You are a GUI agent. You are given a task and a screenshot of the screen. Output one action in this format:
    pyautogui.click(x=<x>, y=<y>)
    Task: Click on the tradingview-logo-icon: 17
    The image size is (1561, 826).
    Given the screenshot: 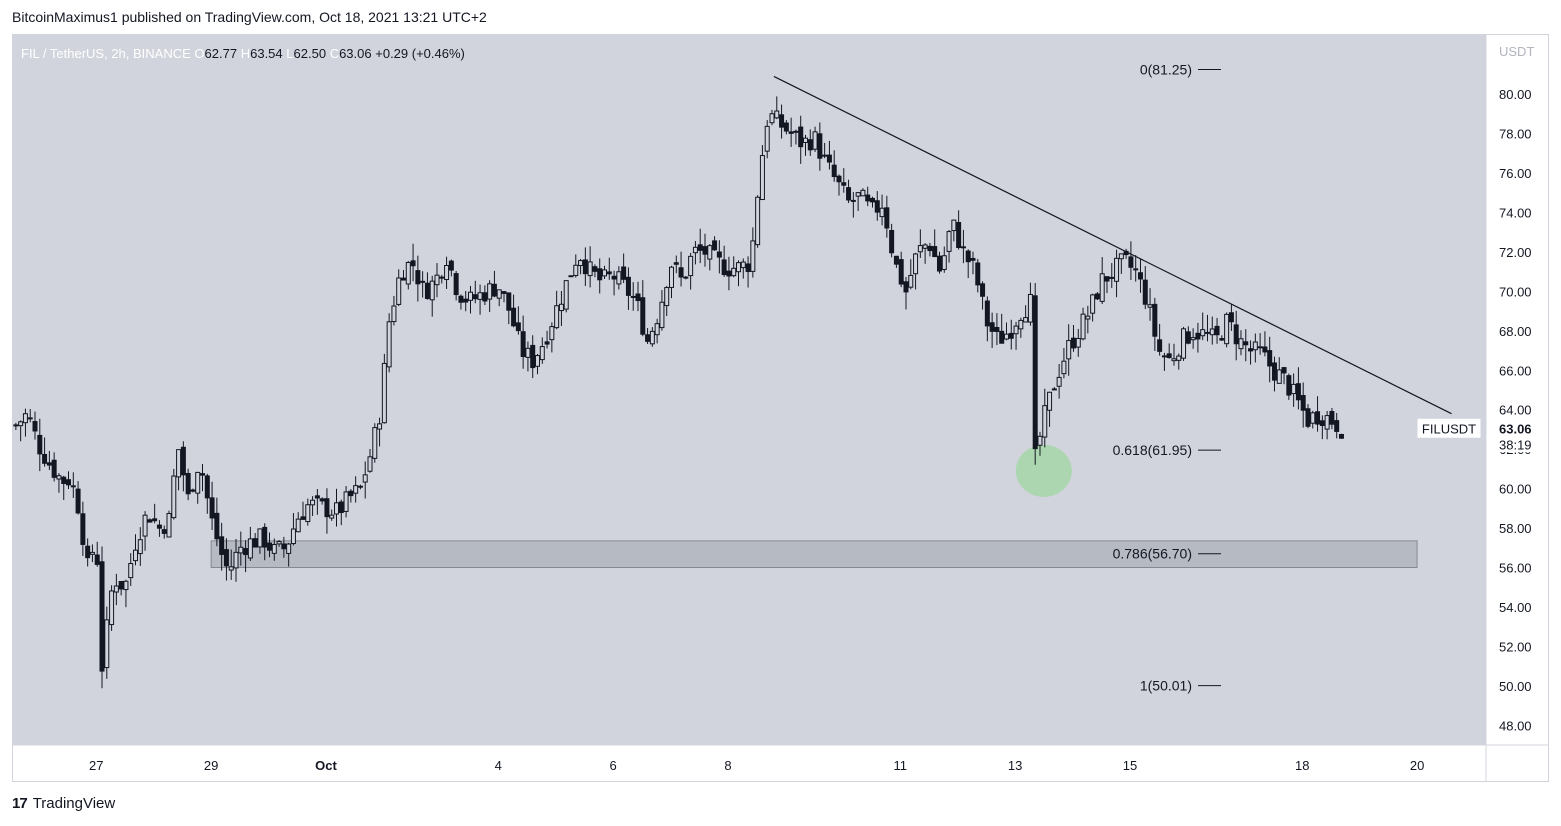 What is the action you would take?
    pyautogui.click(x=20, y=803)
    